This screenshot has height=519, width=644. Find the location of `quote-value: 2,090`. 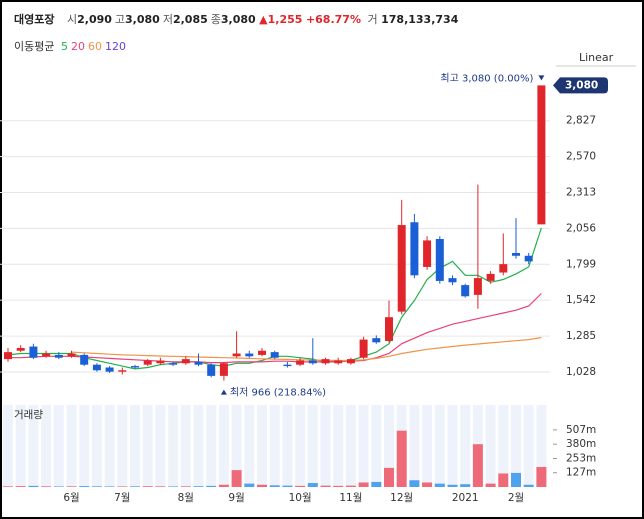

quote-value: 2,090 is located at coordinates (94, 19).